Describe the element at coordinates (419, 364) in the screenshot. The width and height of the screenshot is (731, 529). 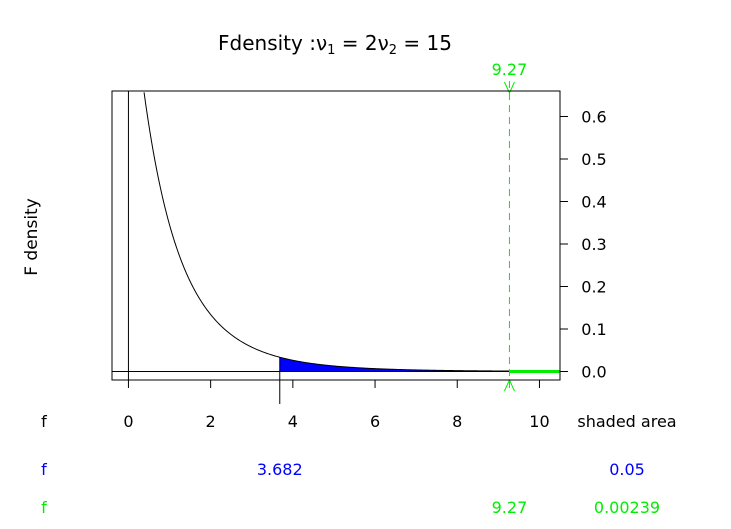
I see `shaded-area-region` at that location.